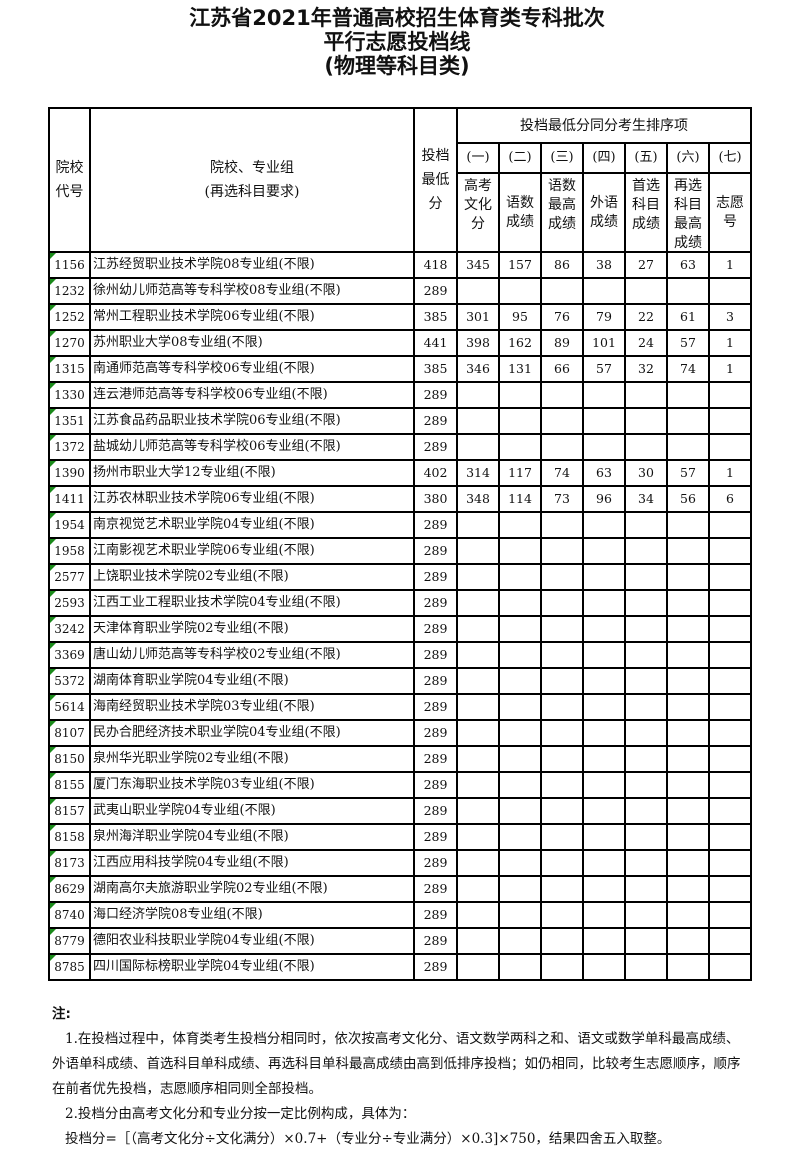  I want to click on table-row: 8785 四川国际标榜职业学院04专业组(不限) 289, so click(400, 967).